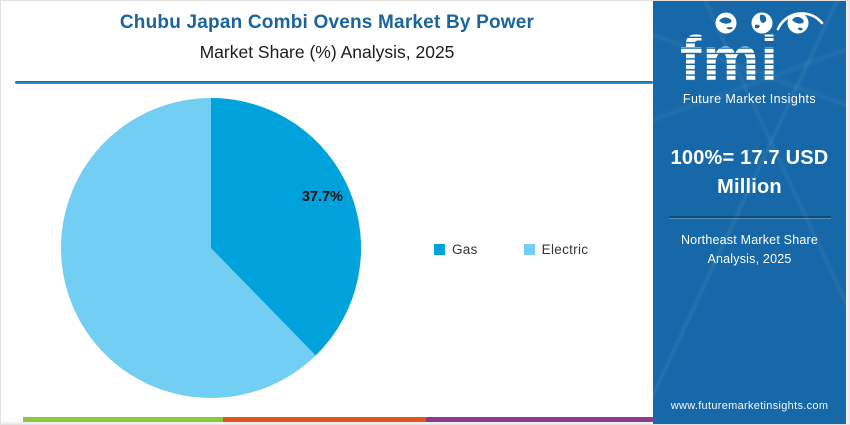 The image size is (850, 425). Describe the element at coordinates (749, 217) in the screenshot. I see `sidebar-divider` at that location.